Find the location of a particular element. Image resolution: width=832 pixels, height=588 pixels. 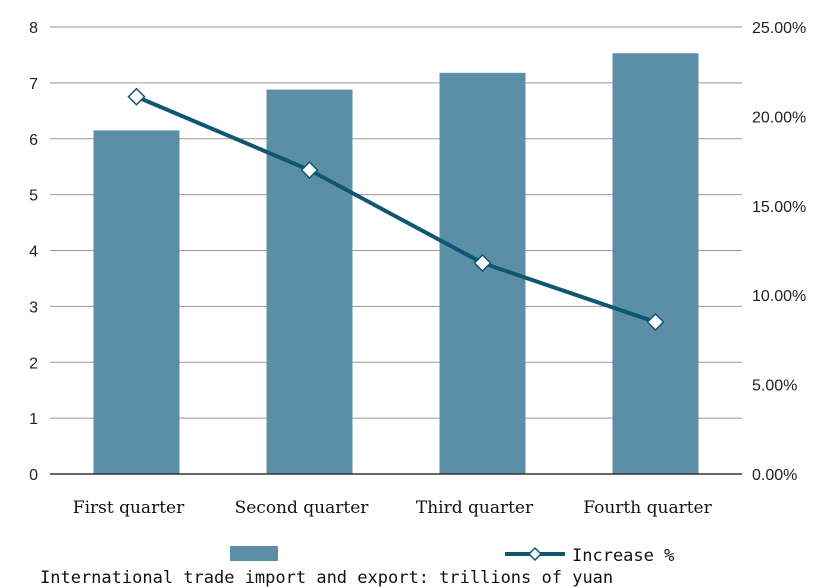

x-tick-label: Fourth quarter is located at coordinates (647, 508).